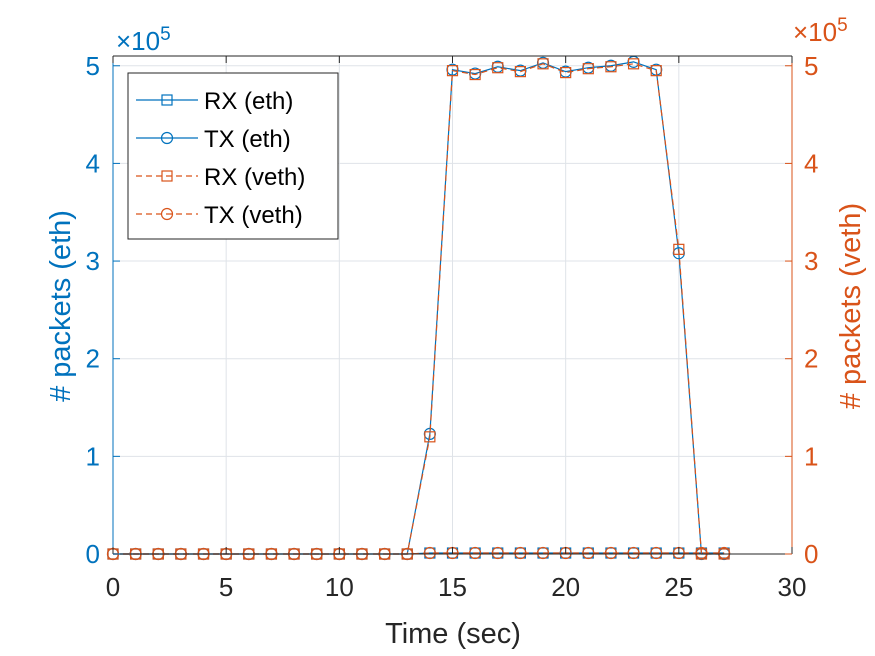 Image resolution: width=875 pixels, height=656 pixels. What do you see at coordinates (248, 101) in the screenshot?
I see `legend-label: RX (eth)` at bounding box center [248, 101].